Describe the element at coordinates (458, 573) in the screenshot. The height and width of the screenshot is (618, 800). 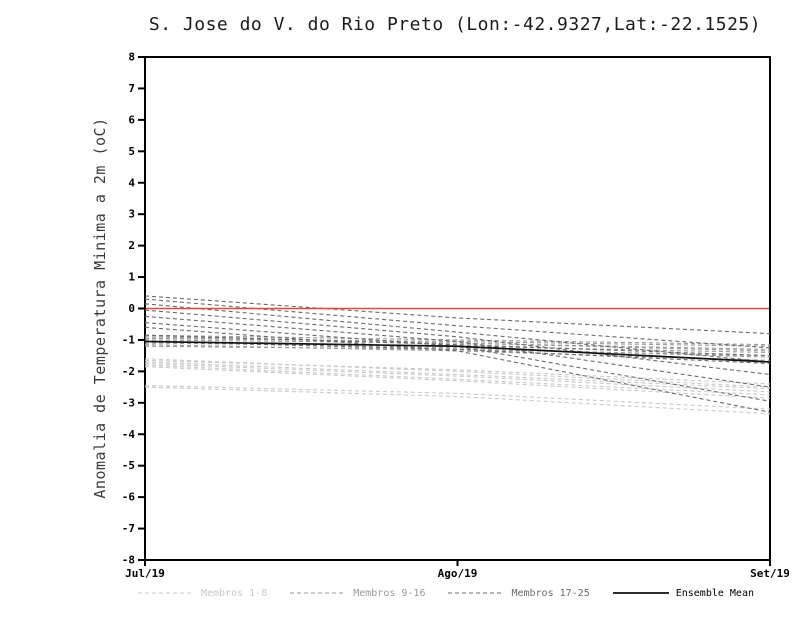
I see `x-tick-label: Ago/19` at that location.